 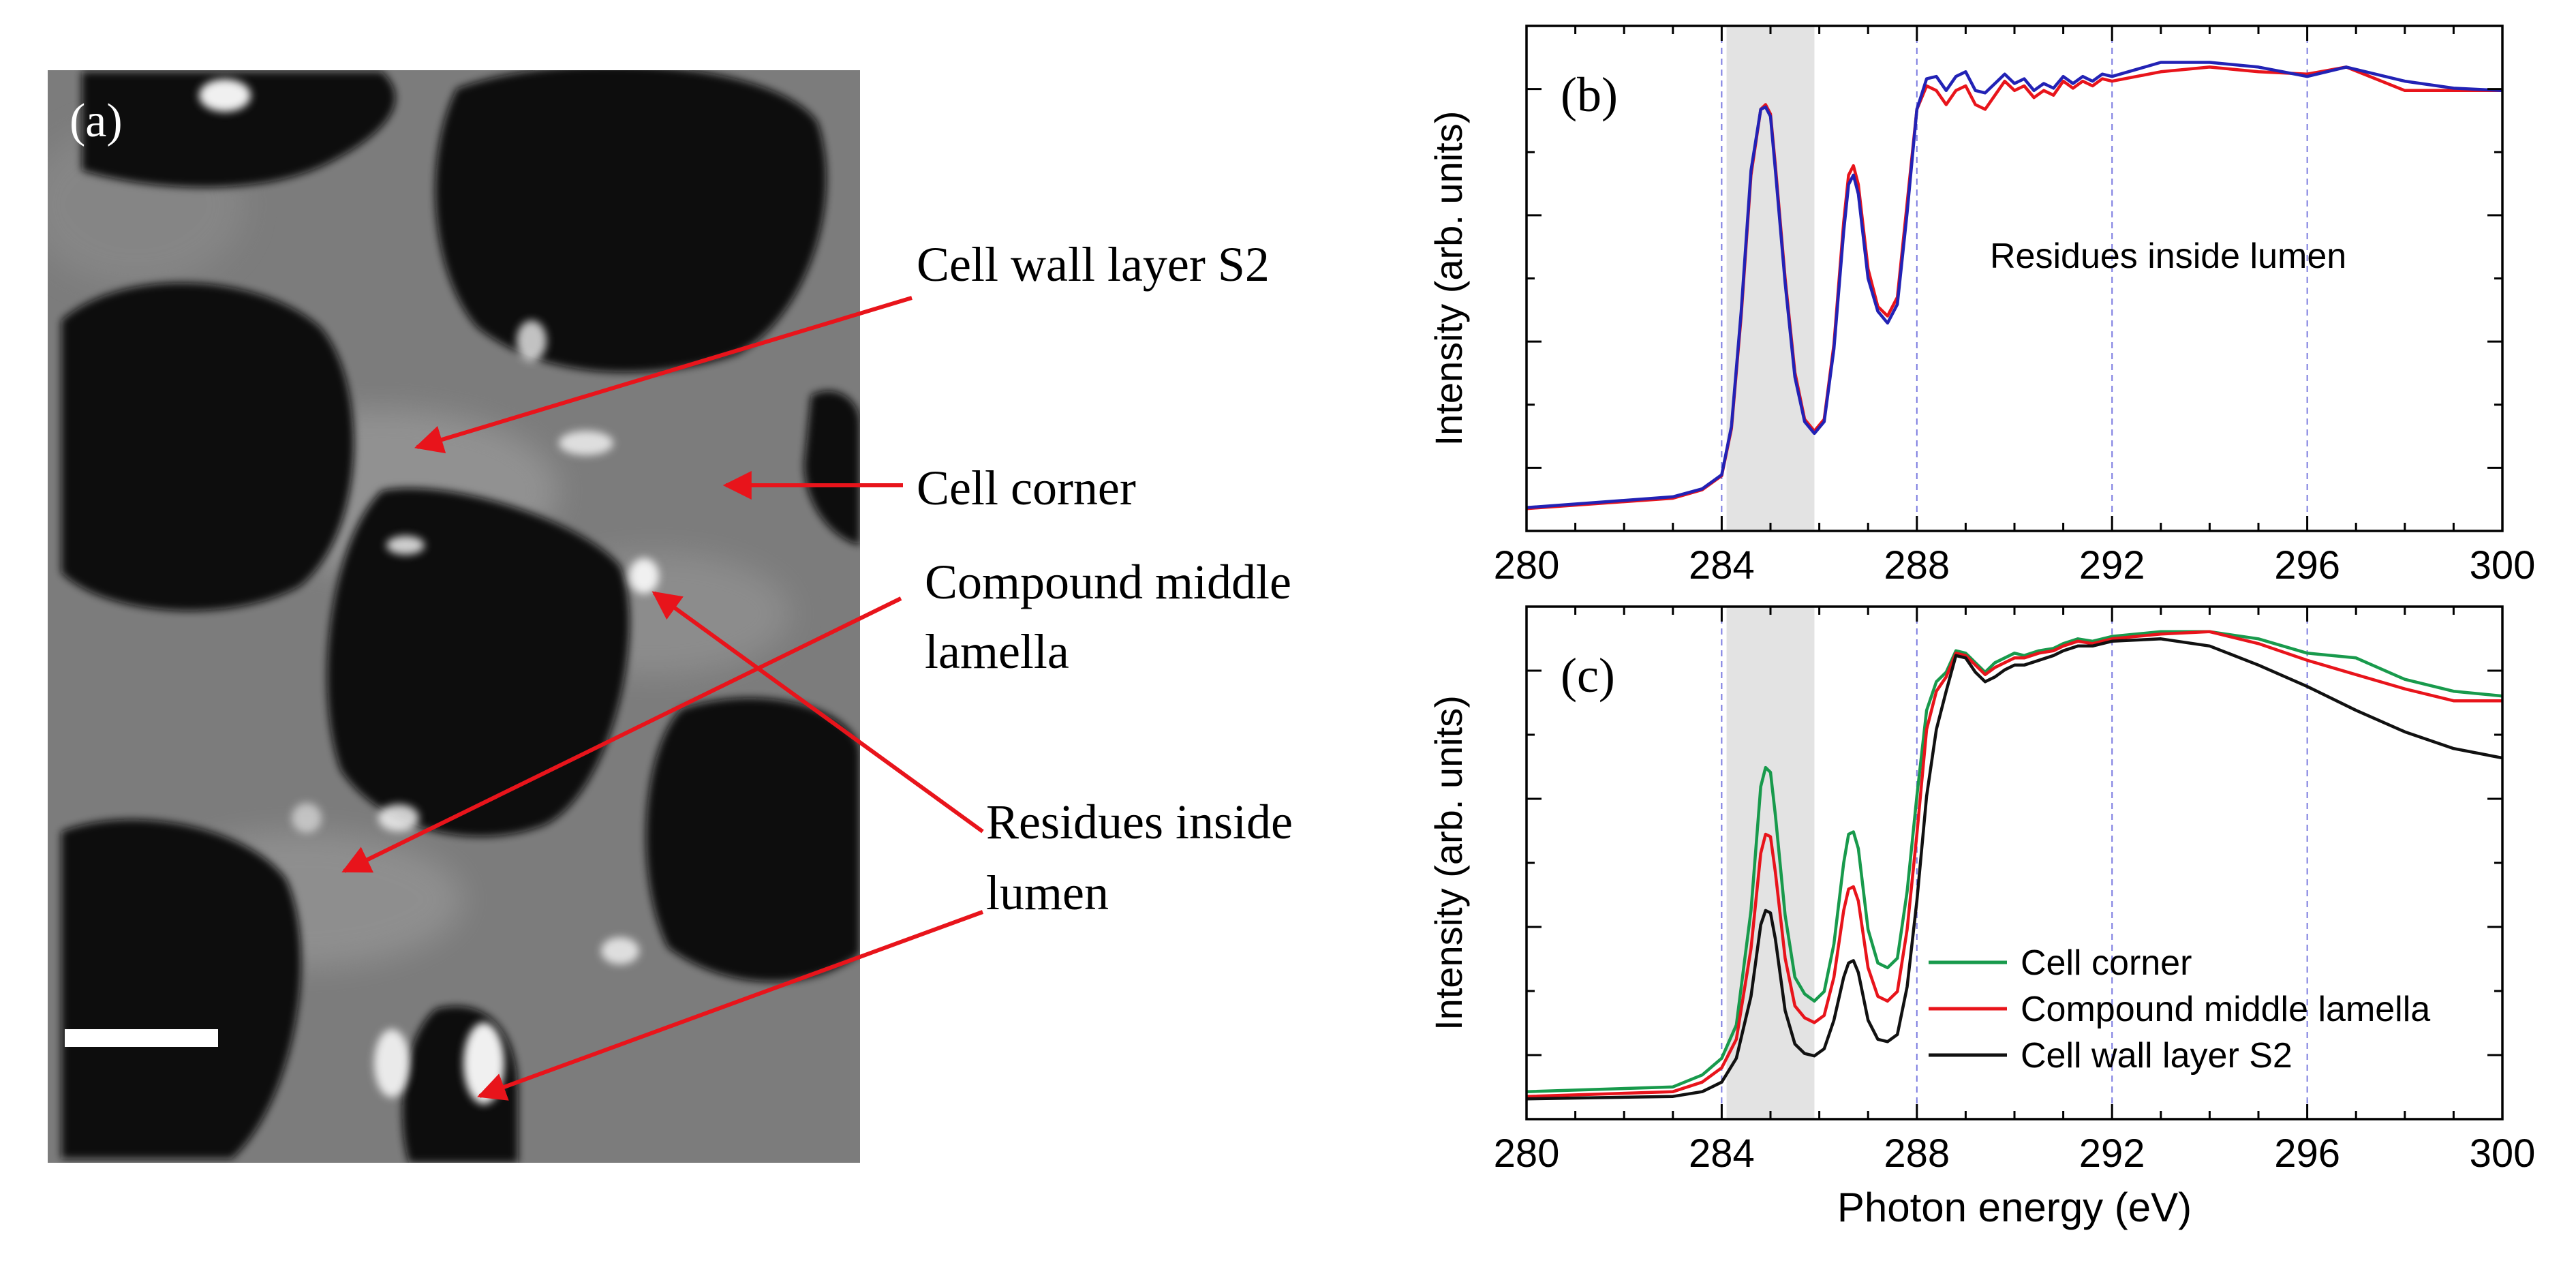 I want to click on label-cell-wall-s2: Cell wall layer S2, so click(x=1093, y=264).